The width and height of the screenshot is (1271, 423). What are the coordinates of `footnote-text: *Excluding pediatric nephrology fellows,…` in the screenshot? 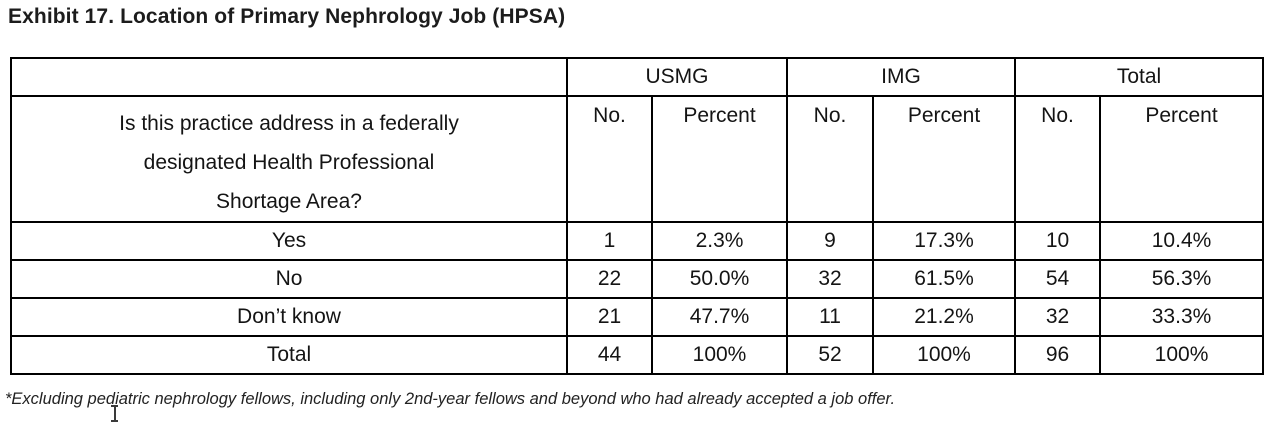 It's located at (450, 399).